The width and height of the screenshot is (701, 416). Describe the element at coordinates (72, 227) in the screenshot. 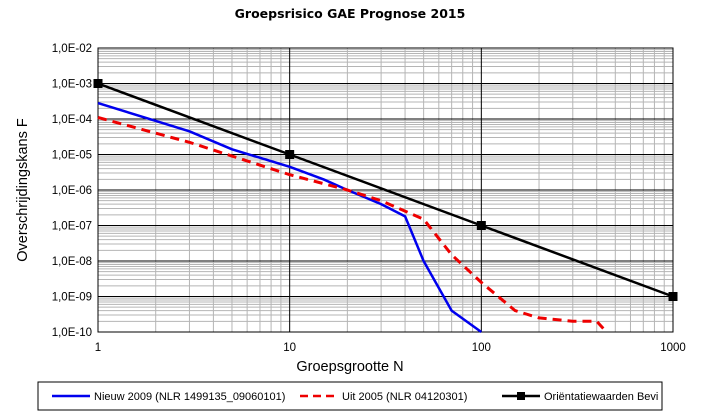

I see `y-tick-label: 1,0E-07` at that location.